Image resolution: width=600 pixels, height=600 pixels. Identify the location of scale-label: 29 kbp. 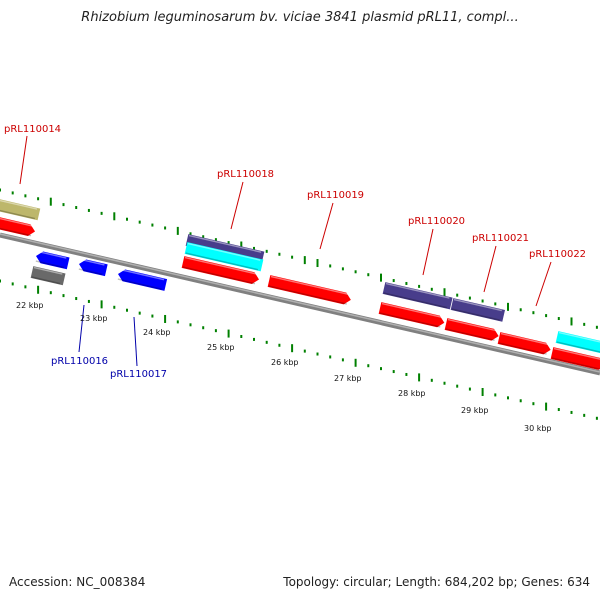
(475, 410).